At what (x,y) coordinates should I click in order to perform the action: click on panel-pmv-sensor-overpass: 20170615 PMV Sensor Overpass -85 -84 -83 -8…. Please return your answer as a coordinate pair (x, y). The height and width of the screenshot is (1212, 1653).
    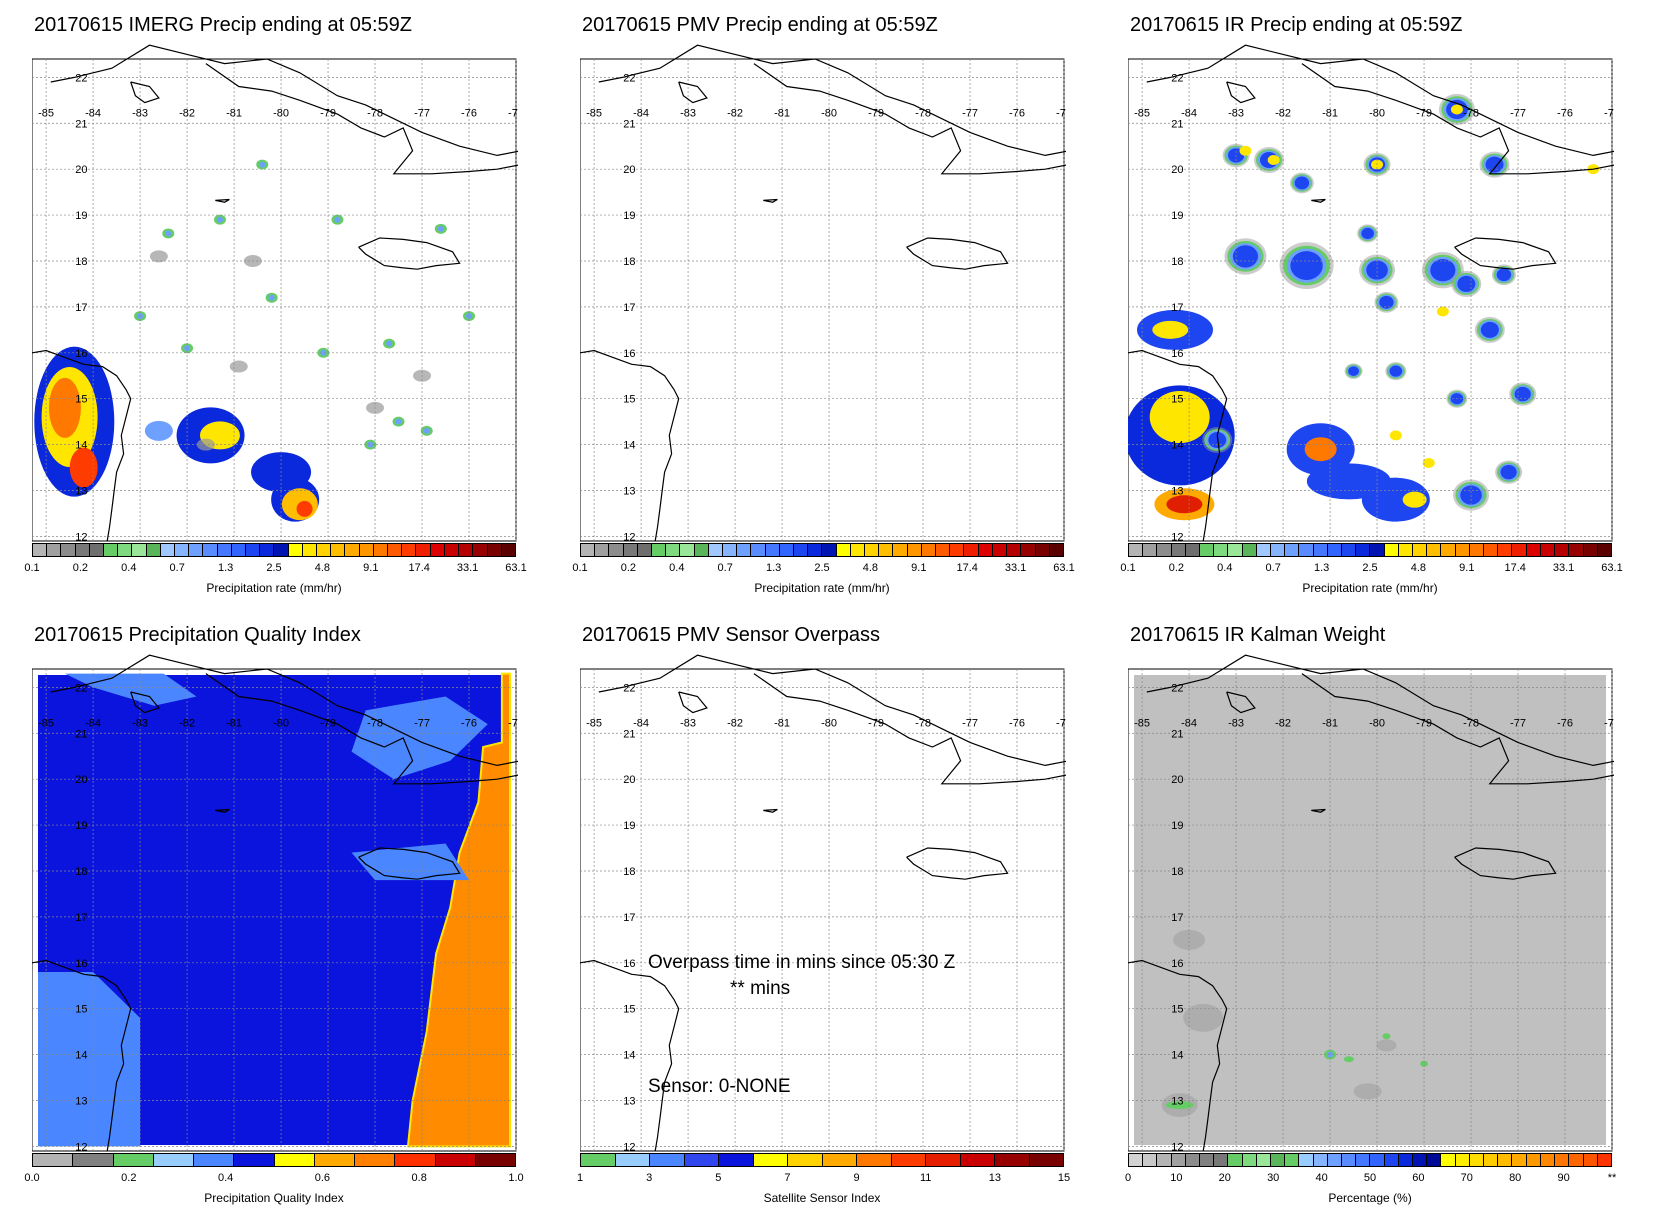
    Looking at the image, I should click on (828, 914).